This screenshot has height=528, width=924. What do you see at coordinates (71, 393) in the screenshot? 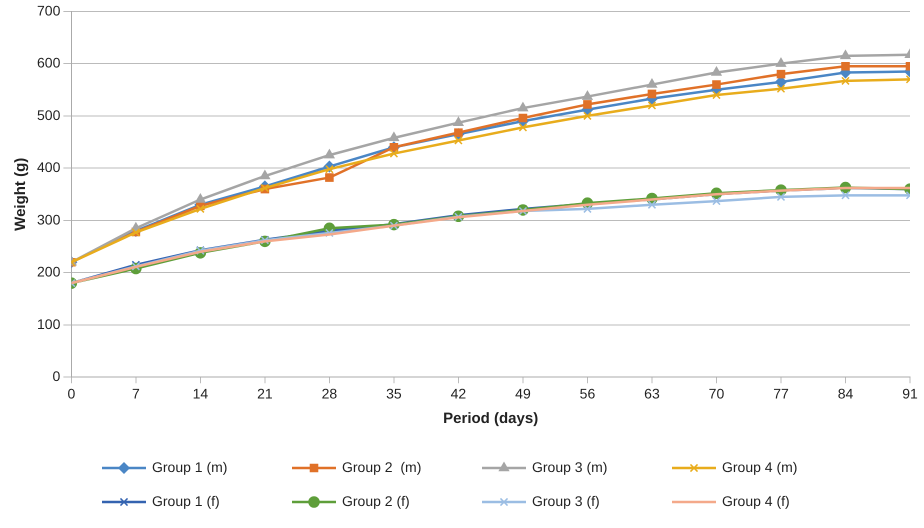
I see `x-tick-label: 0` at bounding box center [71, 393].